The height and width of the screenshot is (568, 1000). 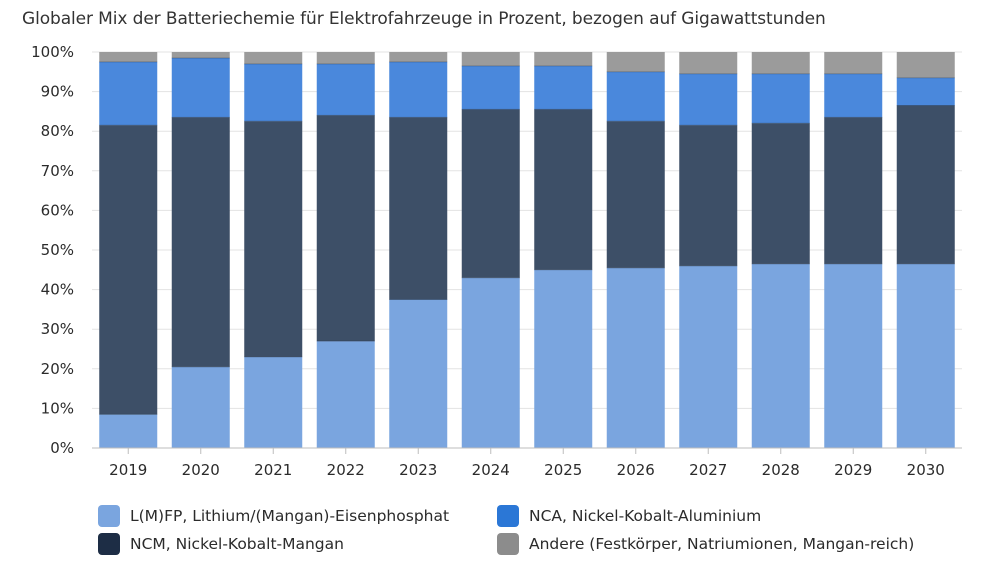 What do you see at coordinates (57, 92) in the screenshot?
I see `y-tick-label: 90%` at bounding box center [57, 92].